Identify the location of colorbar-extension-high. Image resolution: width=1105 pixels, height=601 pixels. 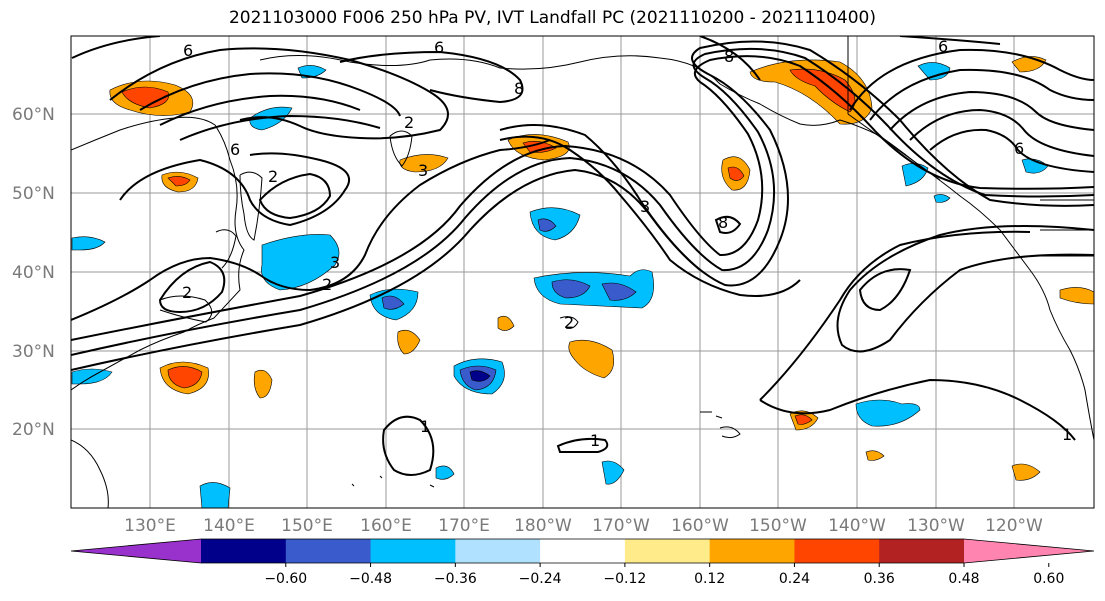
(1029, 551).